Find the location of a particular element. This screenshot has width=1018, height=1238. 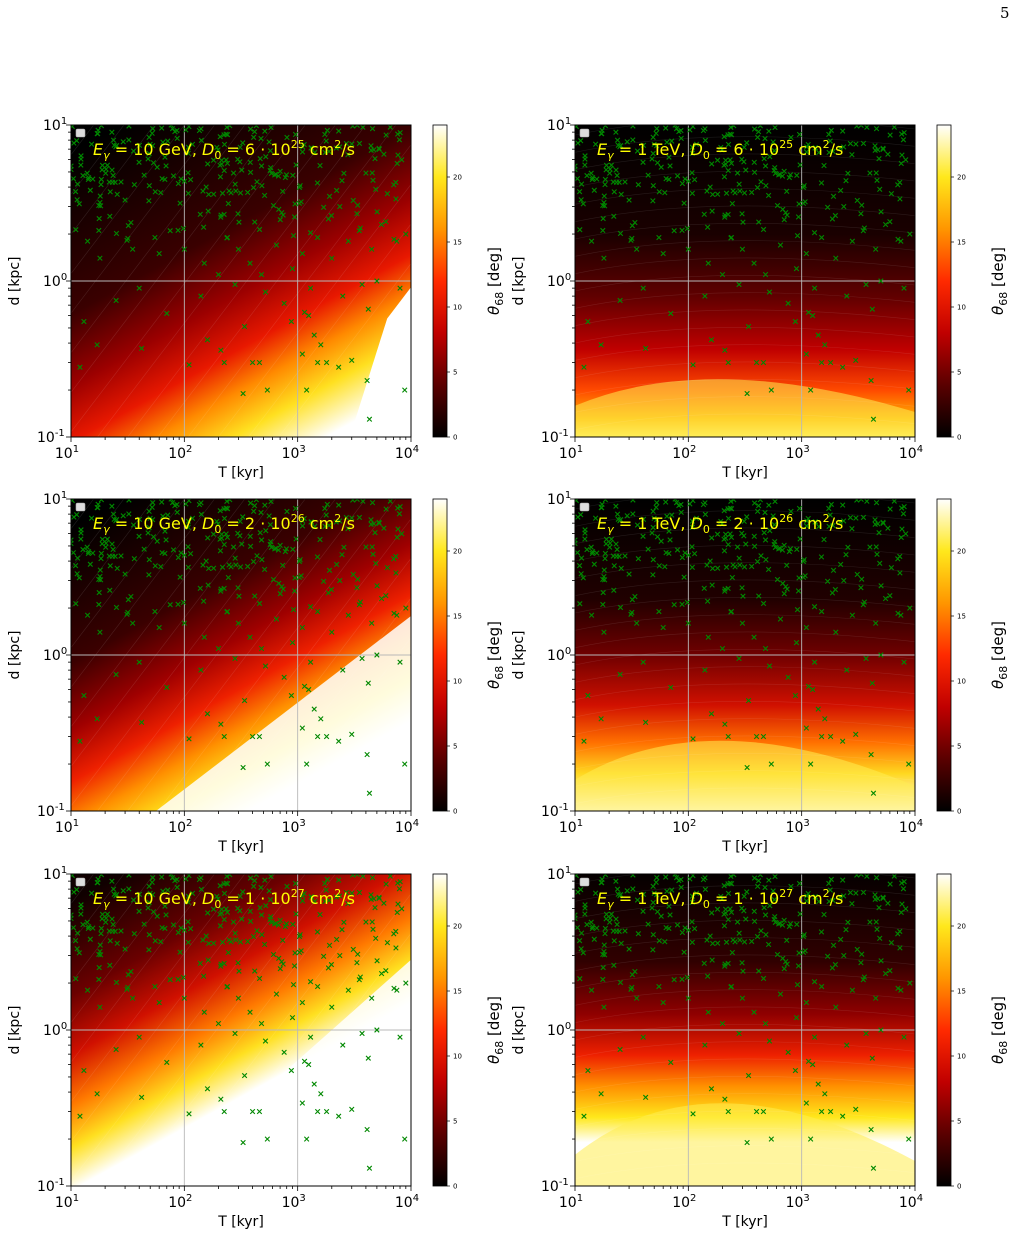

colorbar-tick-label: 20 is located at coordinates (961, 178).